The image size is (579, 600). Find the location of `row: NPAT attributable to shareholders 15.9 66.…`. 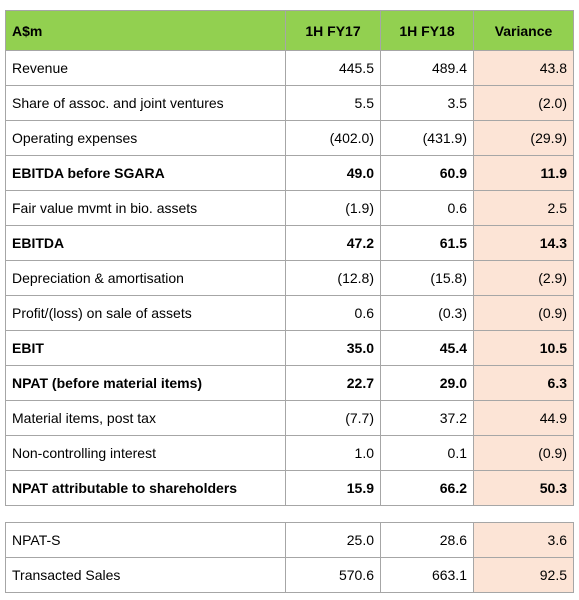

row: NPAT attributable to shareholders 15.9 66.… is located at coordinates (289, 488).